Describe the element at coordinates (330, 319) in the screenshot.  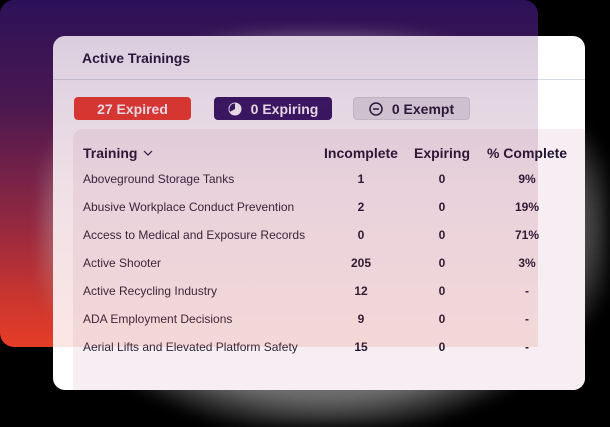
I see `table-row: ADA Employment Decisions 9 0 -` at that location.